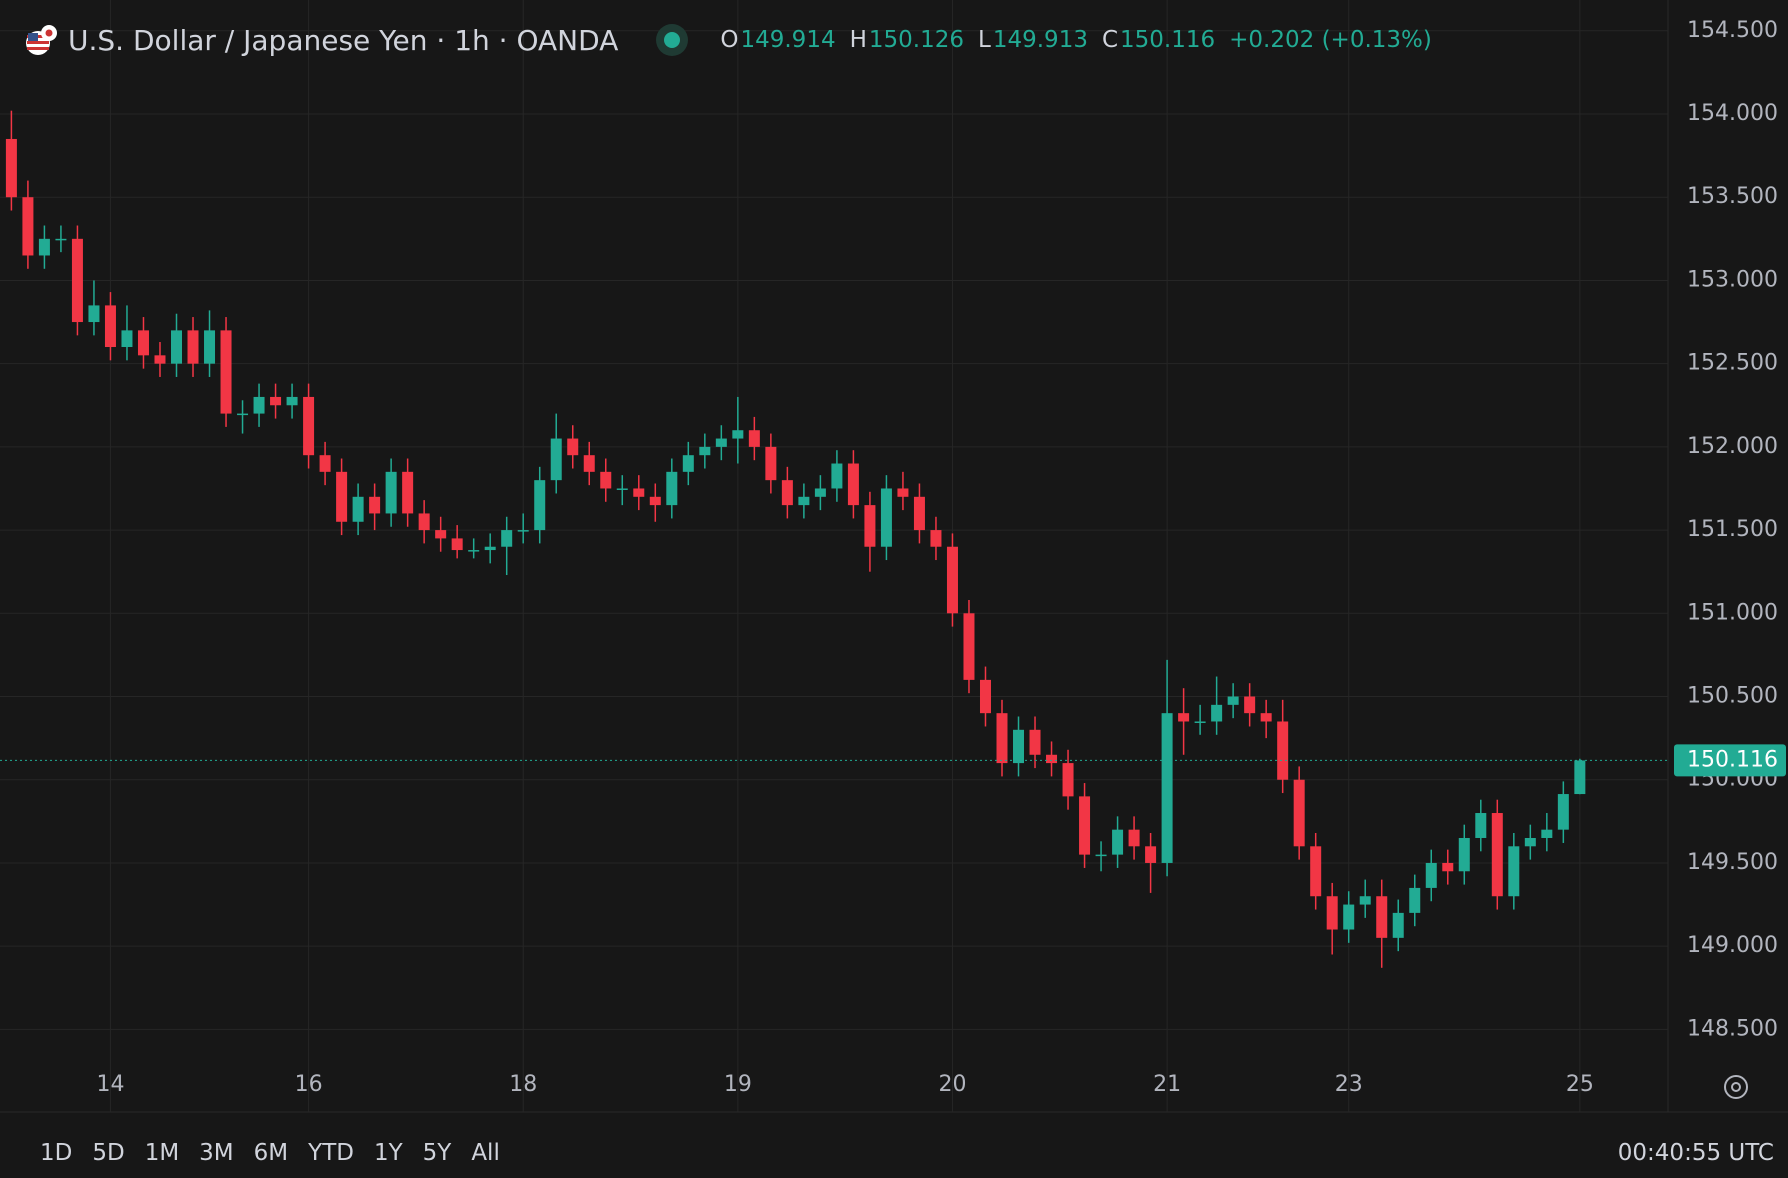 Image resolution: width=1788 pixels, height=1178 pixels. What do you see at coordinates (1732, 30) in the screenshot?
I see `y-tick-label: 154.500` at bounding box center [1732, 30].